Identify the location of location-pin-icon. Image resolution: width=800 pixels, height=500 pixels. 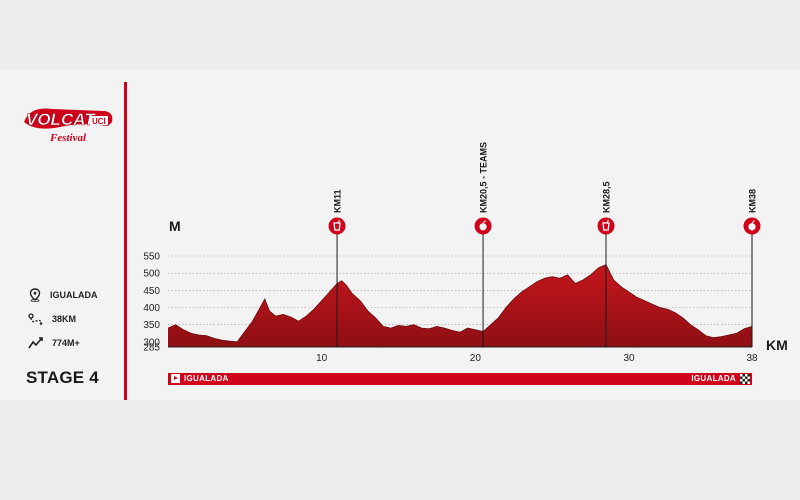
(35, 295).